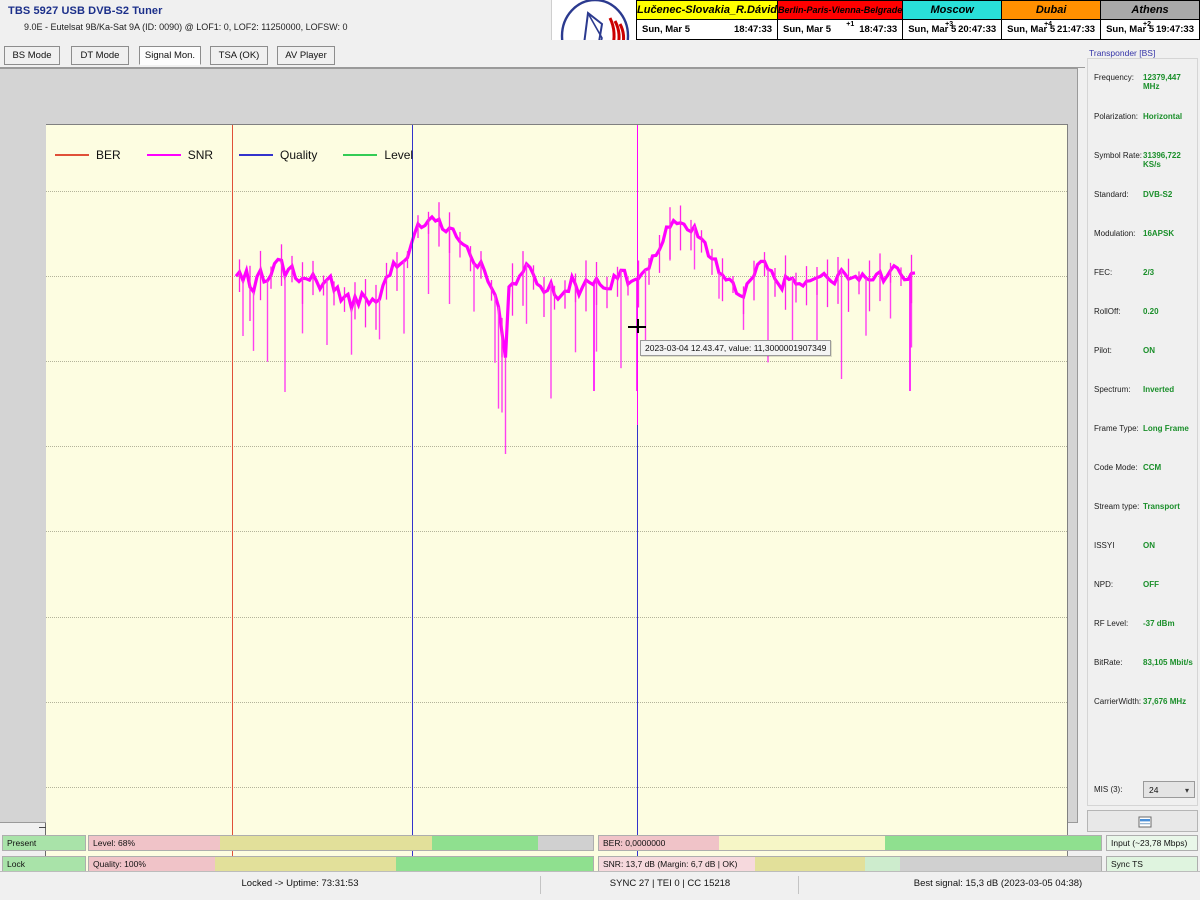 The image size is (1200, 900). Describe the element at coordinates (753, 29) in the screenshot. I see `clock-hms: 18:47:33` at that location.